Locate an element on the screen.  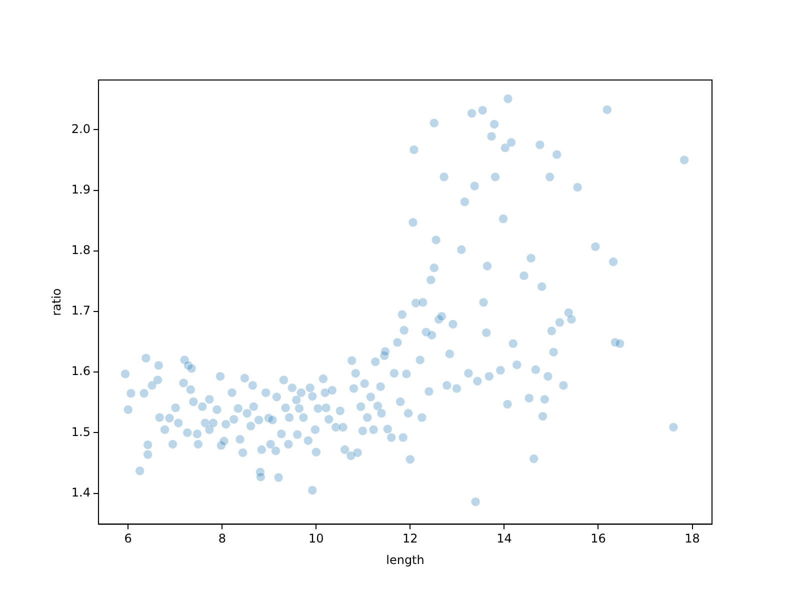
x-tick-label: 10 is located at coordinates (316, 539).